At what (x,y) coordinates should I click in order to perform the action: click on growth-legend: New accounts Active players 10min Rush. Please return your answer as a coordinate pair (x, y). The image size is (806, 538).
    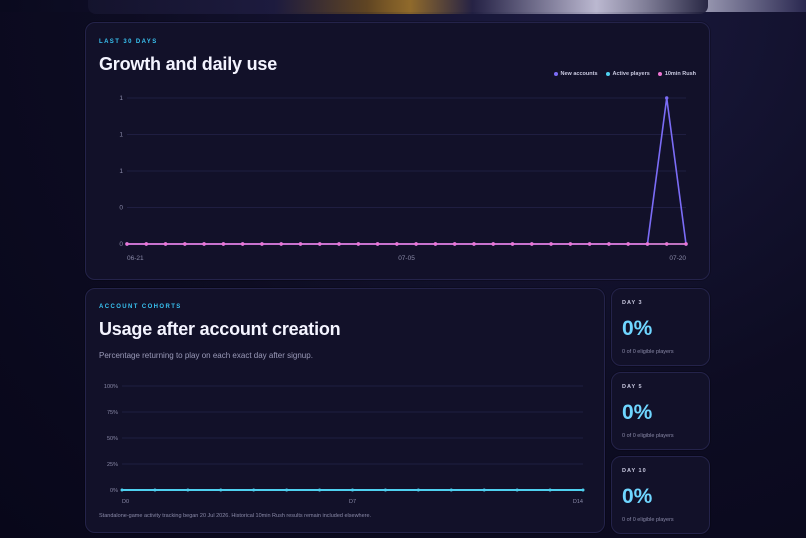
    Looking at the image, I should click on (624, 74).